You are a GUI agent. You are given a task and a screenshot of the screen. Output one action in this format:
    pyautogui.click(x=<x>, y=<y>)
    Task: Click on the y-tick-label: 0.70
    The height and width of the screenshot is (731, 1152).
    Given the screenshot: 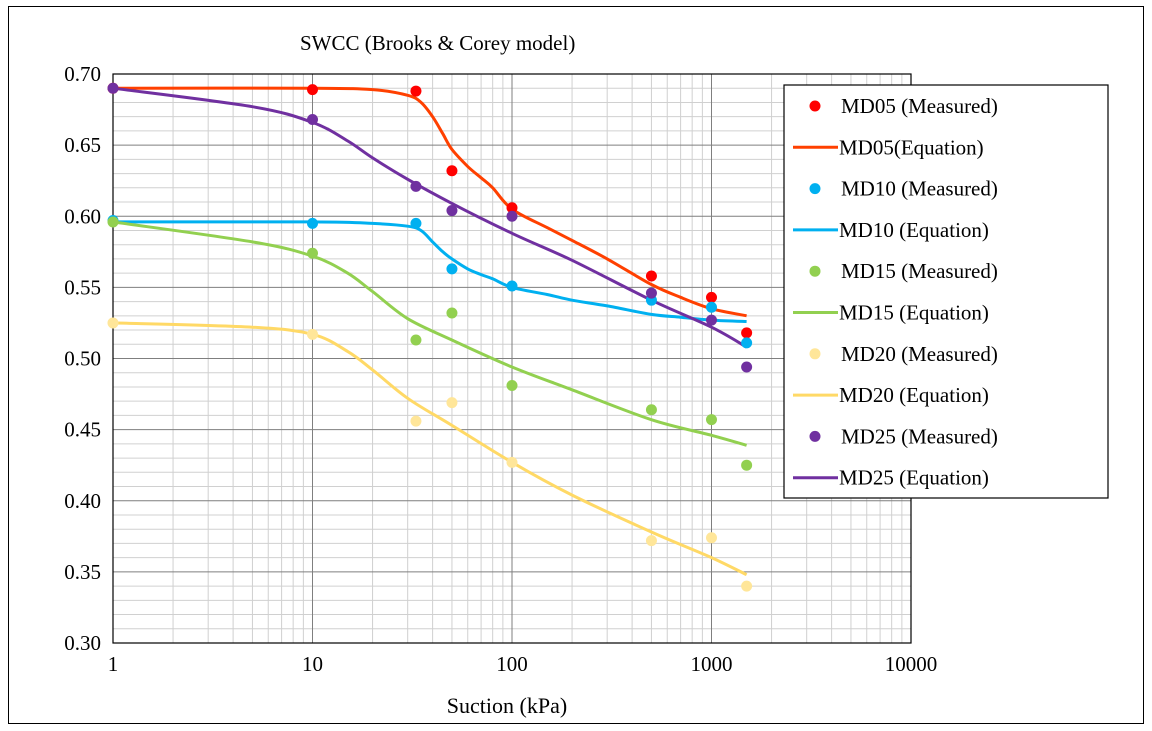 What is the action you would take?
    pyautogui.click(x=82, y=74)
    